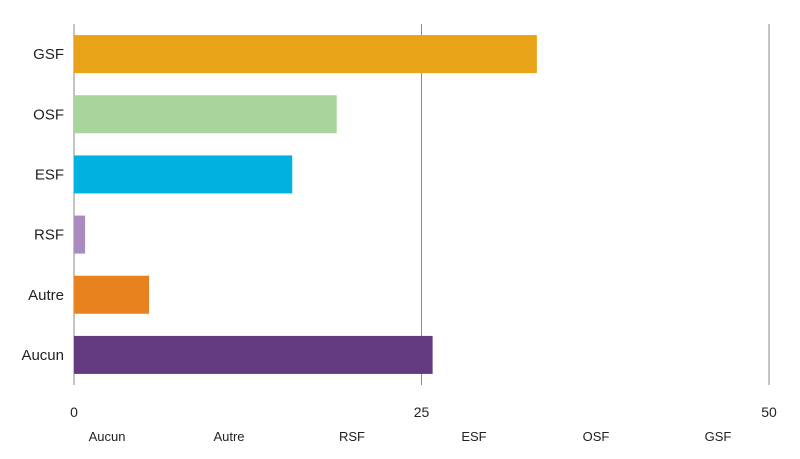  Describe the element at coordinates (253, 354) in the screenshot. I see `bar-aucun` at that location.